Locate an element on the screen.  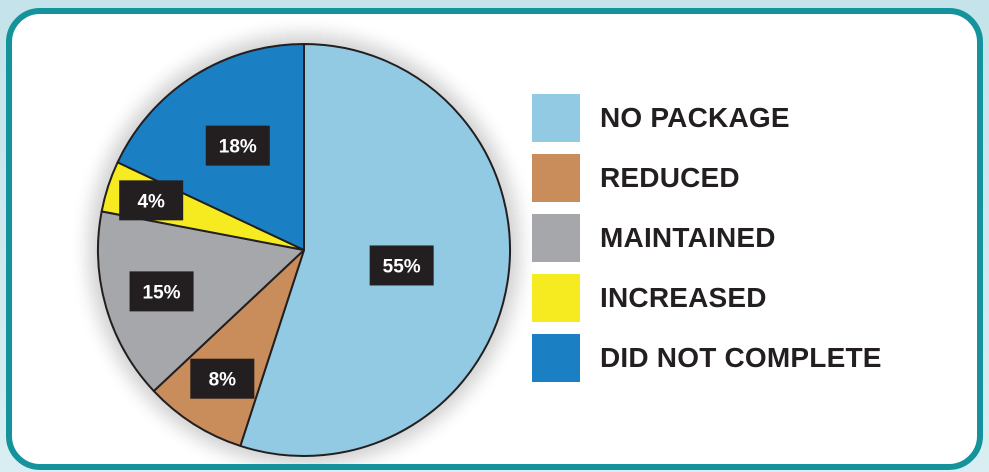
data-label-no-package: 55% is located at coordinates (401, 265).